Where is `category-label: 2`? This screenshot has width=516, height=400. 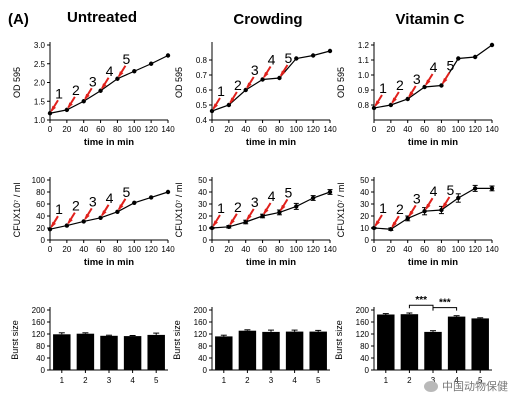 category-label: 2 is located at coordinates (247, 380).